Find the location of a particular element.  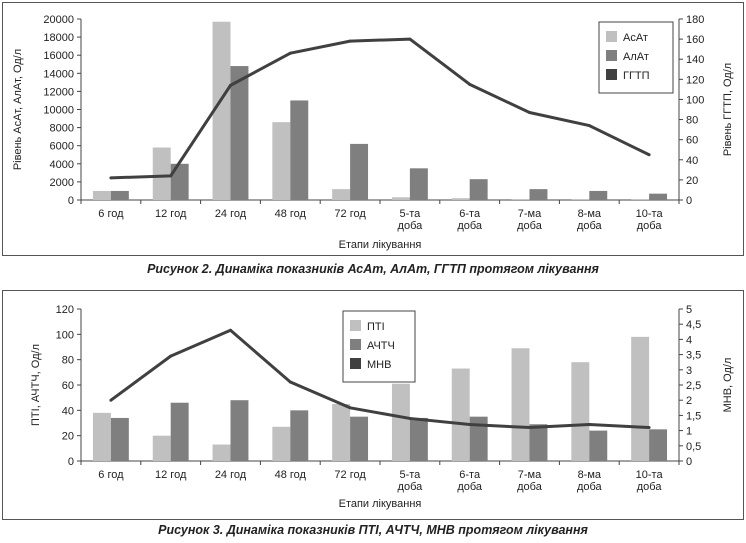

y-tick-label-left: 8000 is located at coordinates (62, 129).